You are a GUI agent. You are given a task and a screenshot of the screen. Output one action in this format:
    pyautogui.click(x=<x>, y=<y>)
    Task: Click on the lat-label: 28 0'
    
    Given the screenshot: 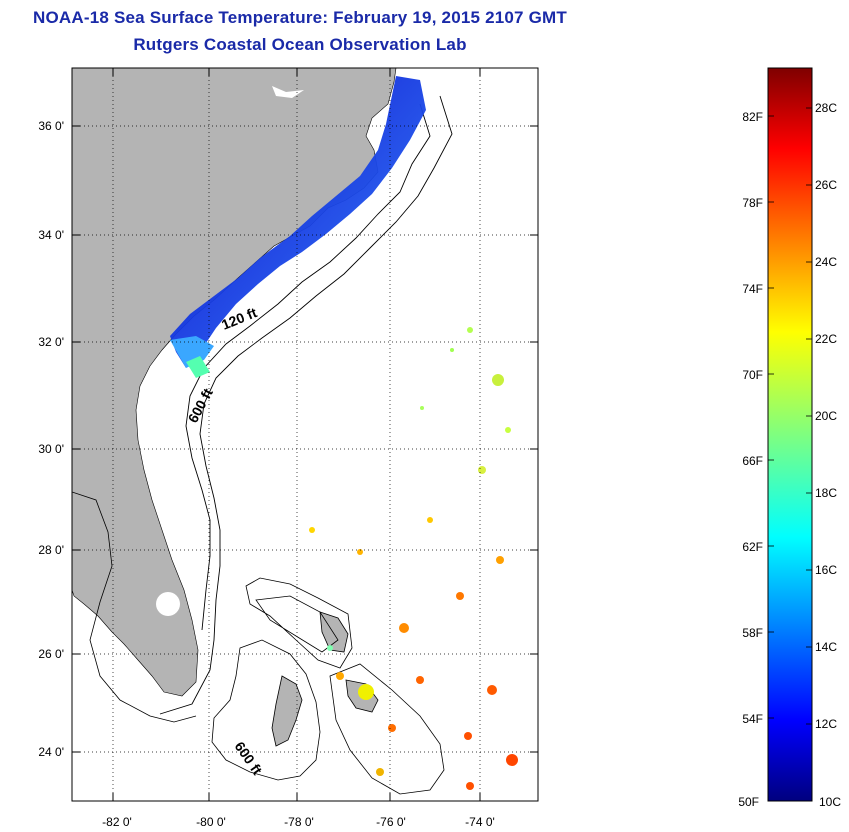 What is the action you would take?
    pyautogui.click(x=51, y=550)
    